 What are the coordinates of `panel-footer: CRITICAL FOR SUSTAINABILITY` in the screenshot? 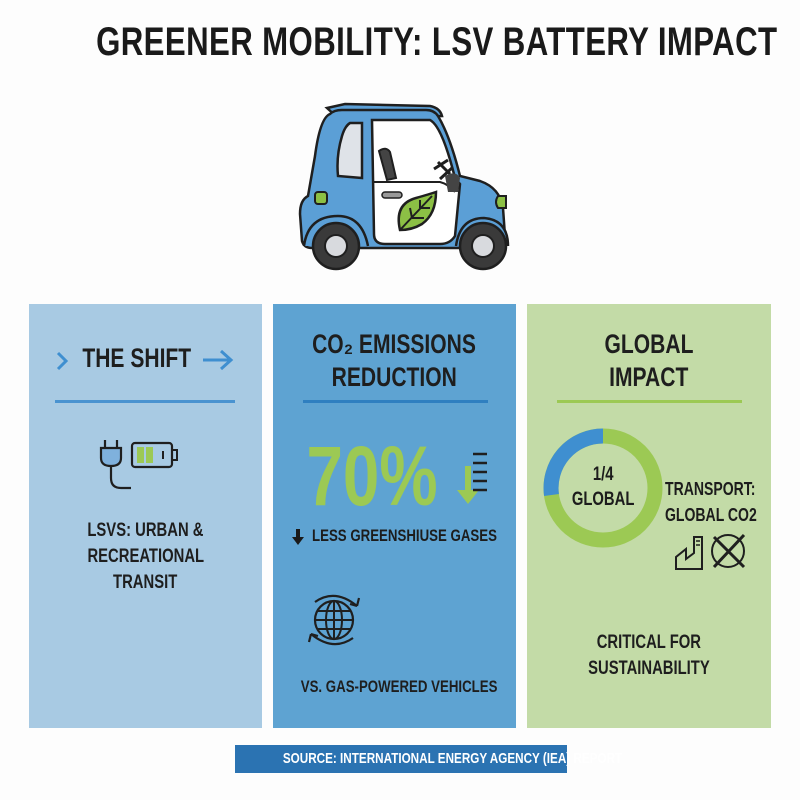 It's located at (649, 655).